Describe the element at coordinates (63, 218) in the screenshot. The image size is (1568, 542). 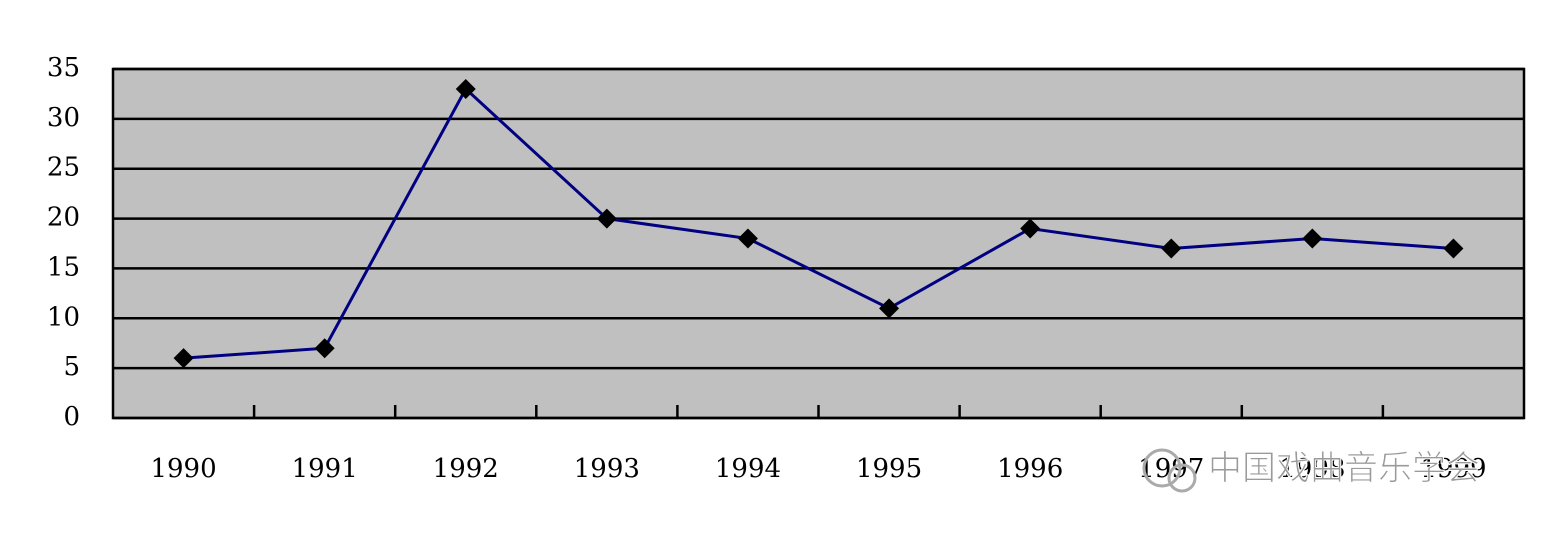
I see `y-tick-label: 20` at that location.